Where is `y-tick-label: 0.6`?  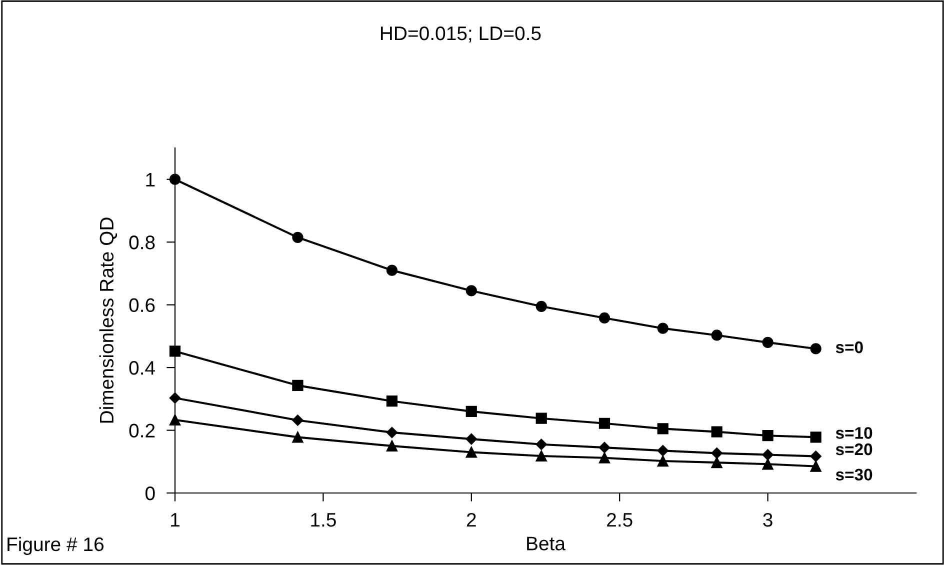
y-tick-label: 0.6 is located at coordinates (142, 305).